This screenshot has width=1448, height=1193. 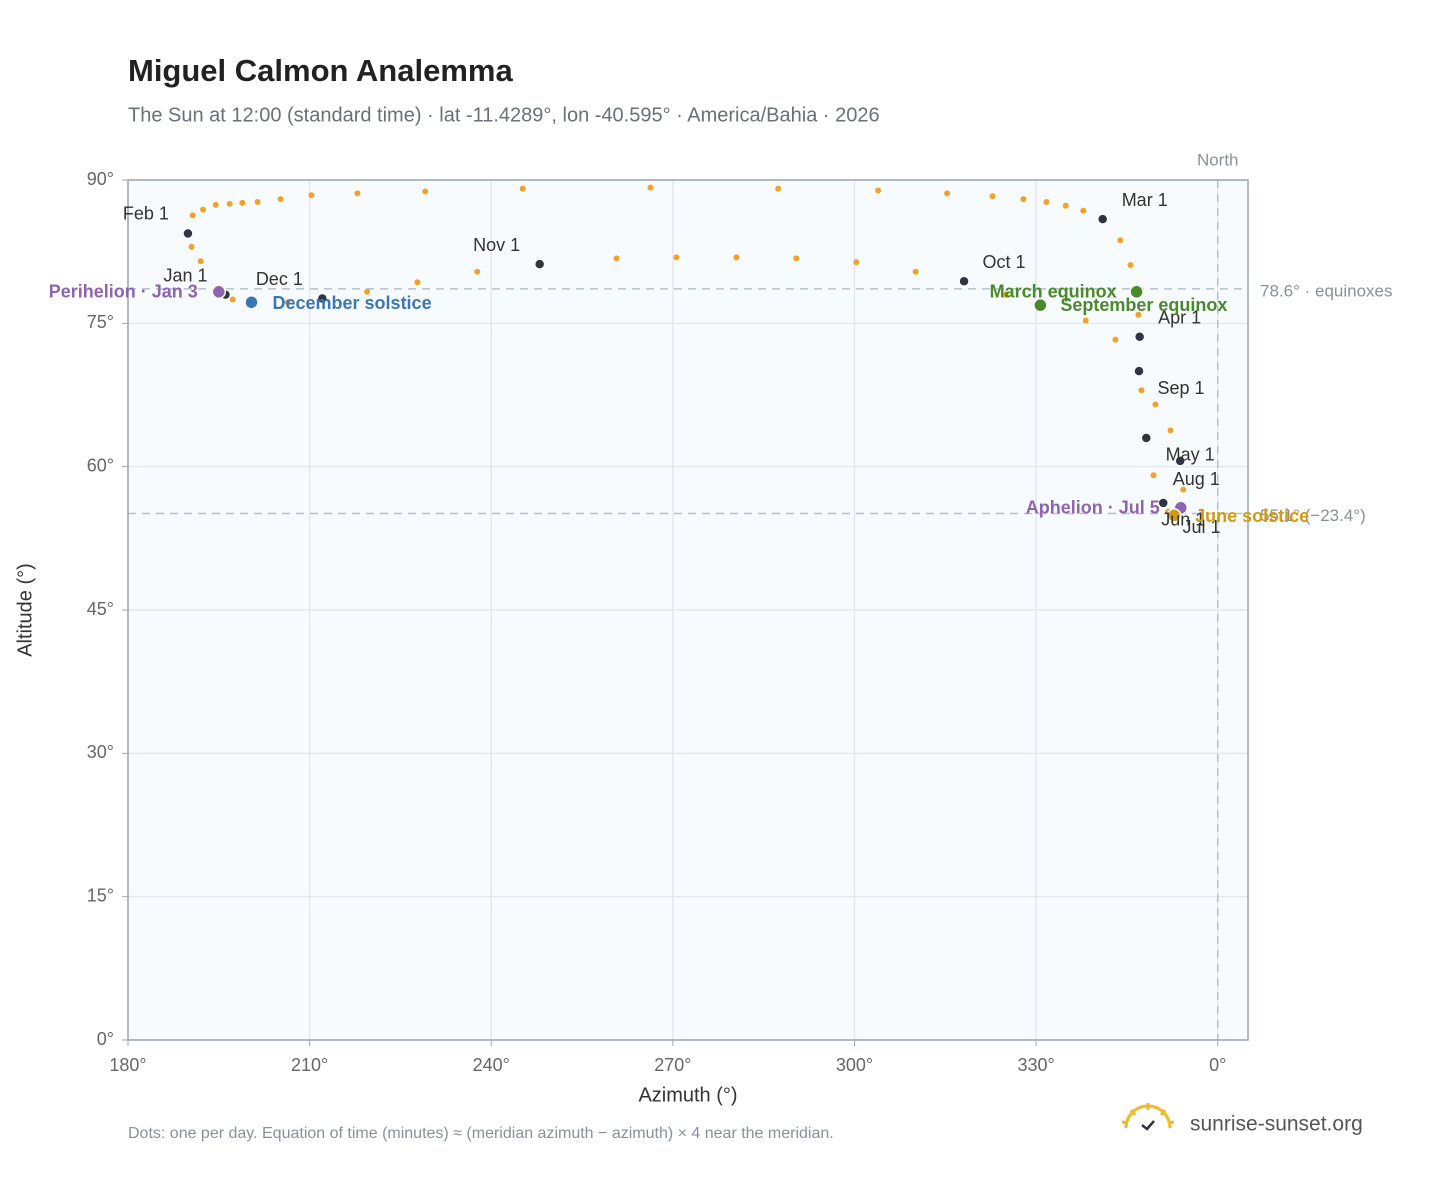 What do you see at coordinates (1148, 1117) in the screenshot?
I see `brand-logo` at bounding box center [1148, 1117].